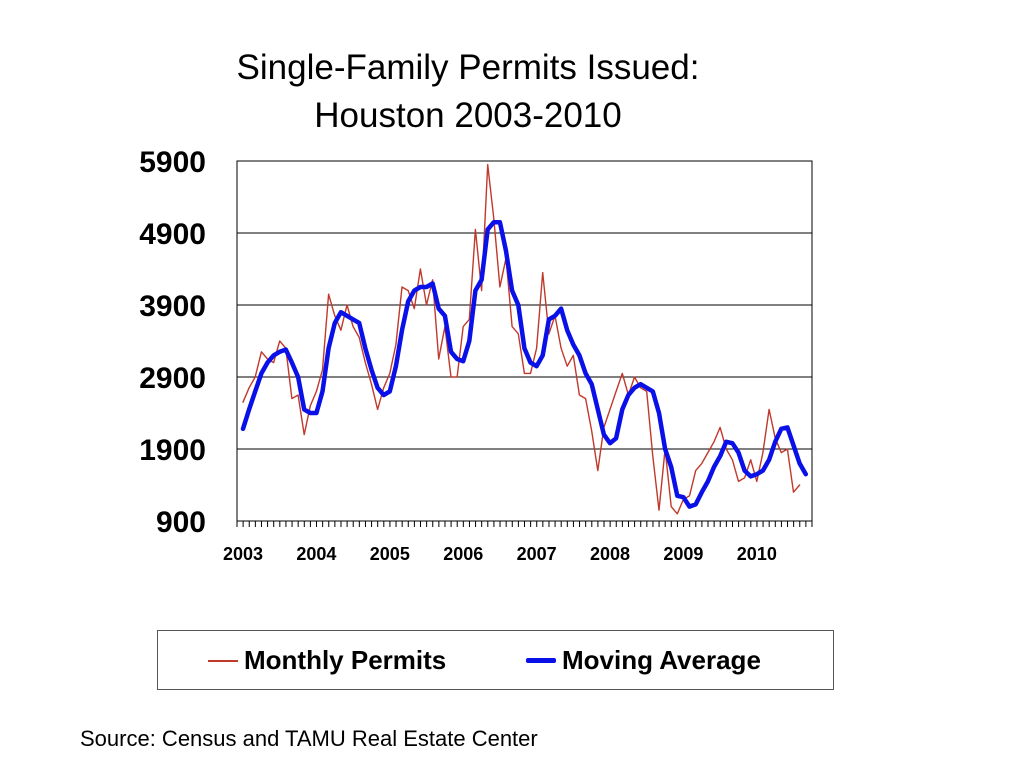 The width and height of the screenshot is (1024, 768). I want to click on y-tick-label-3900: 3900, so click(172, 306).